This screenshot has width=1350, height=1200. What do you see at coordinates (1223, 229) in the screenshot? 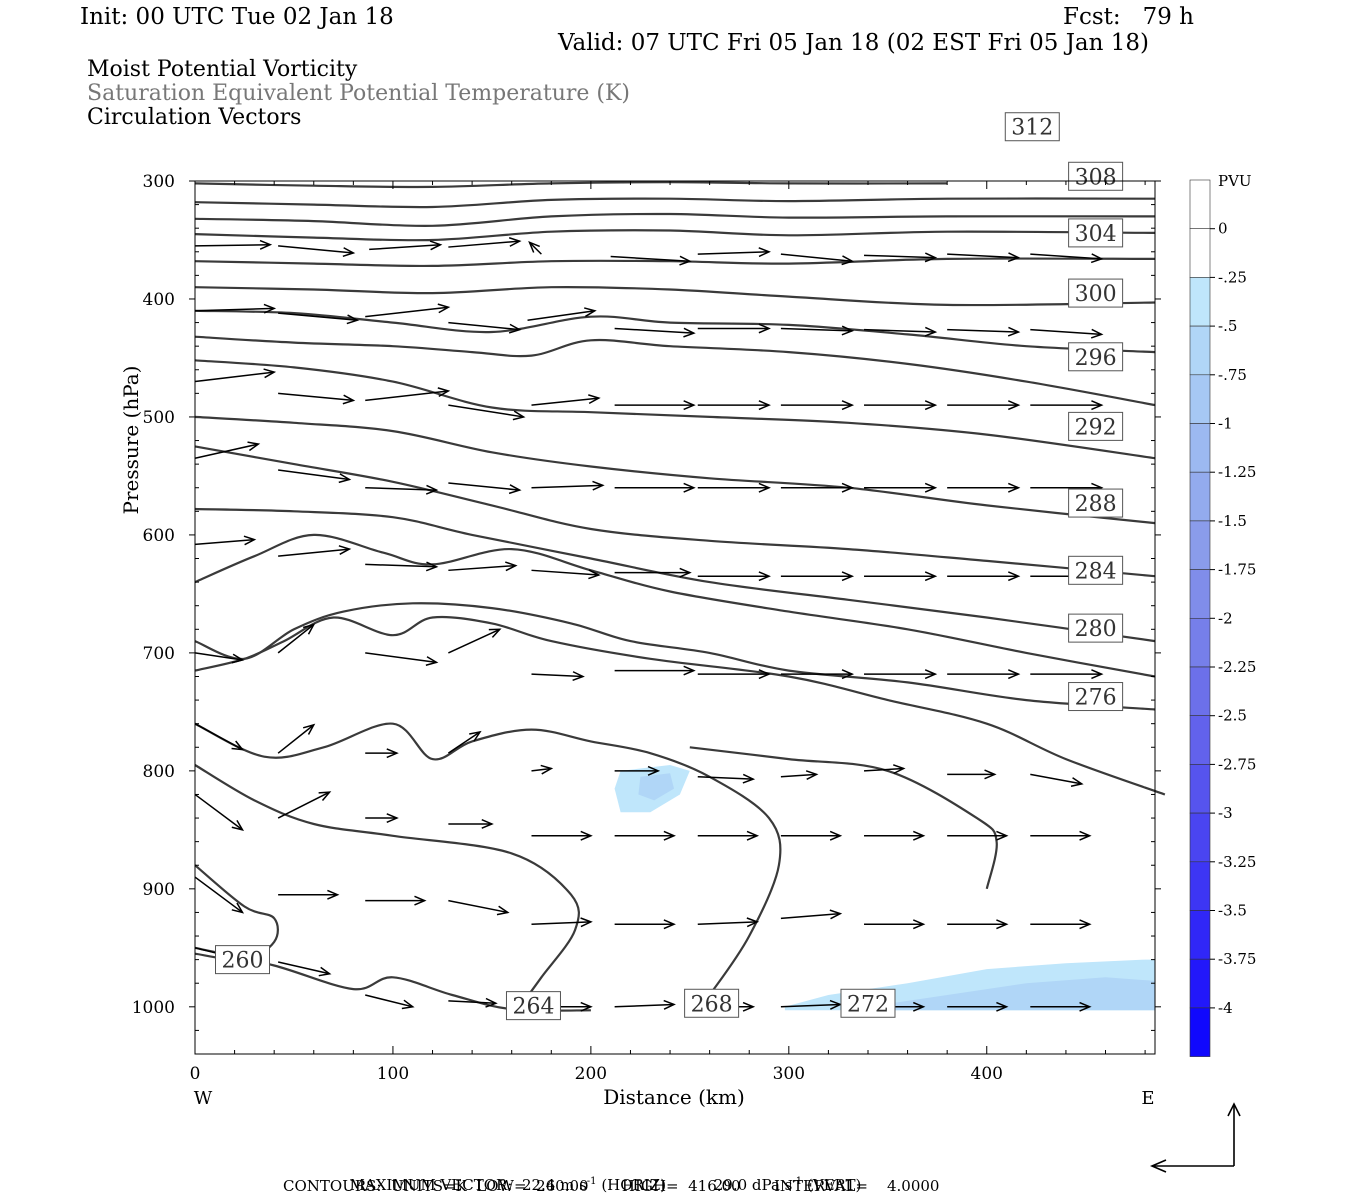
I see `colorbar-label: 0` at bounding box center [1223, 229].